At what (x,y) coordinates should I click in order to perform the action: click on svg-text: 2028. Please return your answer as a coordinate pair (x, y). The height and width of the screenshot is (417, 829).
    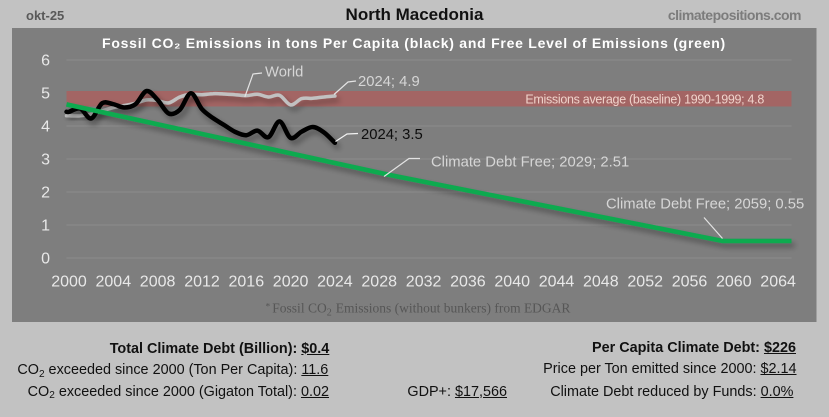
    Looking at the image, I should click on (379, 282).